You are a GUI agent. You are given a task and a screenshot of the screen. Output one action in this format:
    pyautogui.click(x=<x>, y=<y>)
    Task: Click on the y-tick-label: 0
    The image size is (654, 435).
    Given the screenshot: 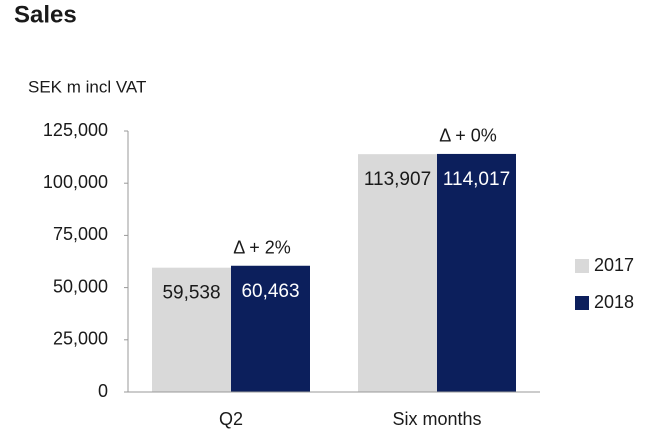 What is the action you would take?
    pyautogui.click(x=103, y=391)
    